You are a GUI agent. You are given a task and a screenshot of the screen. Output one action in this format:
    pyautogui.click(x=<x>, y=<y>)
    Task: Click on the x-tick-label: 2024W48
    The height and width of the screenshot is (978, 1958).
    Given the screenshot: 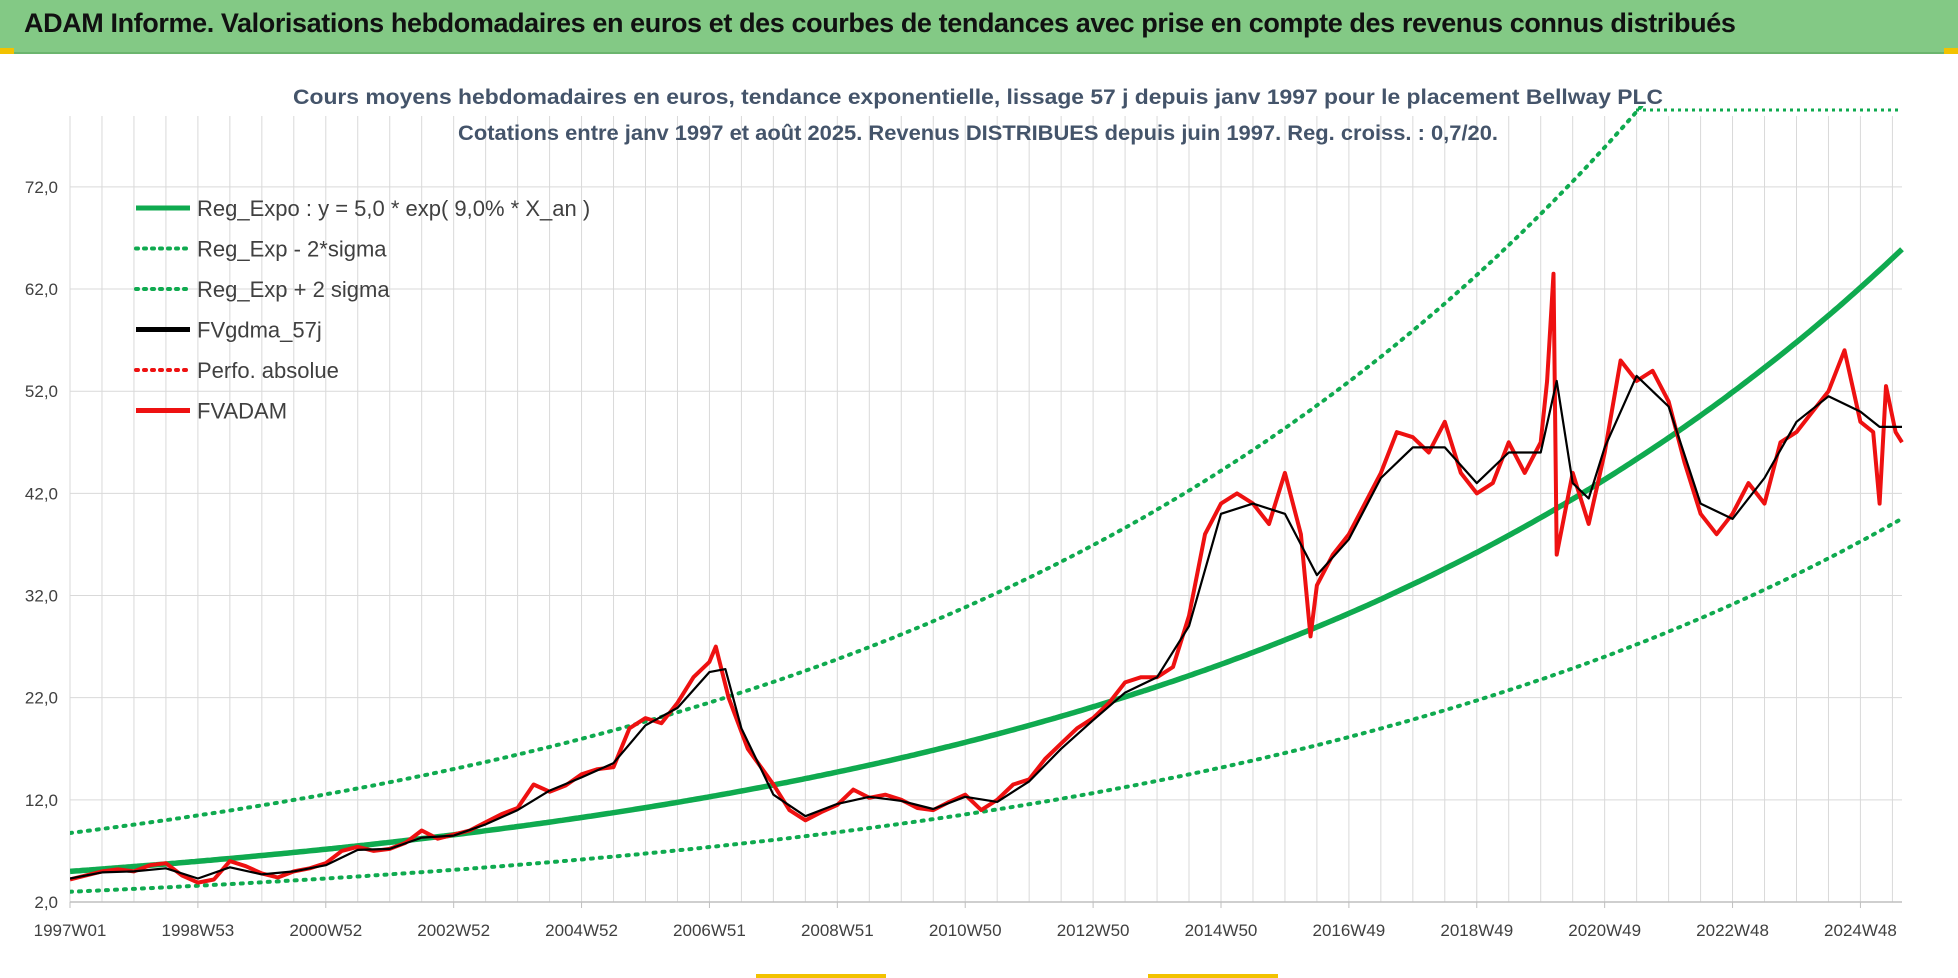 What is the action you would take?
    pyautogui.click(x=1860, y=930)
    